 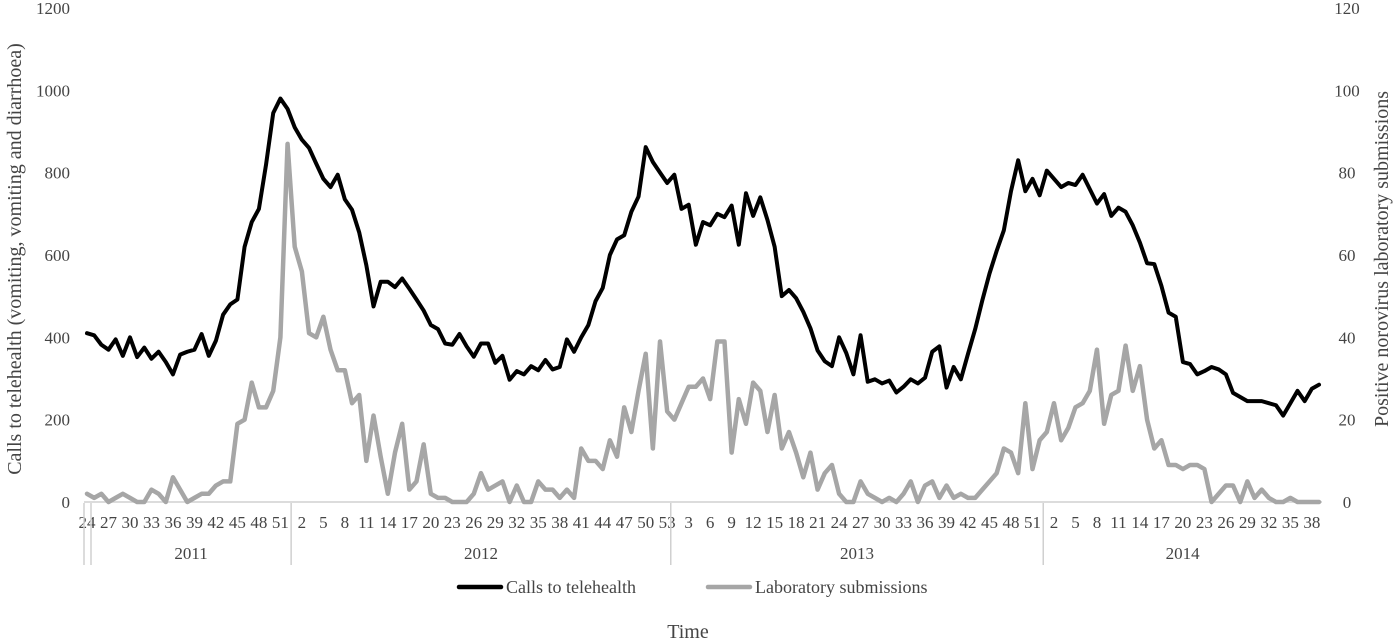 What do you see at coordinates (1347, 337) in the screenshot?
I see `y-tick-right: 40` at bounding box center [1347, 337].